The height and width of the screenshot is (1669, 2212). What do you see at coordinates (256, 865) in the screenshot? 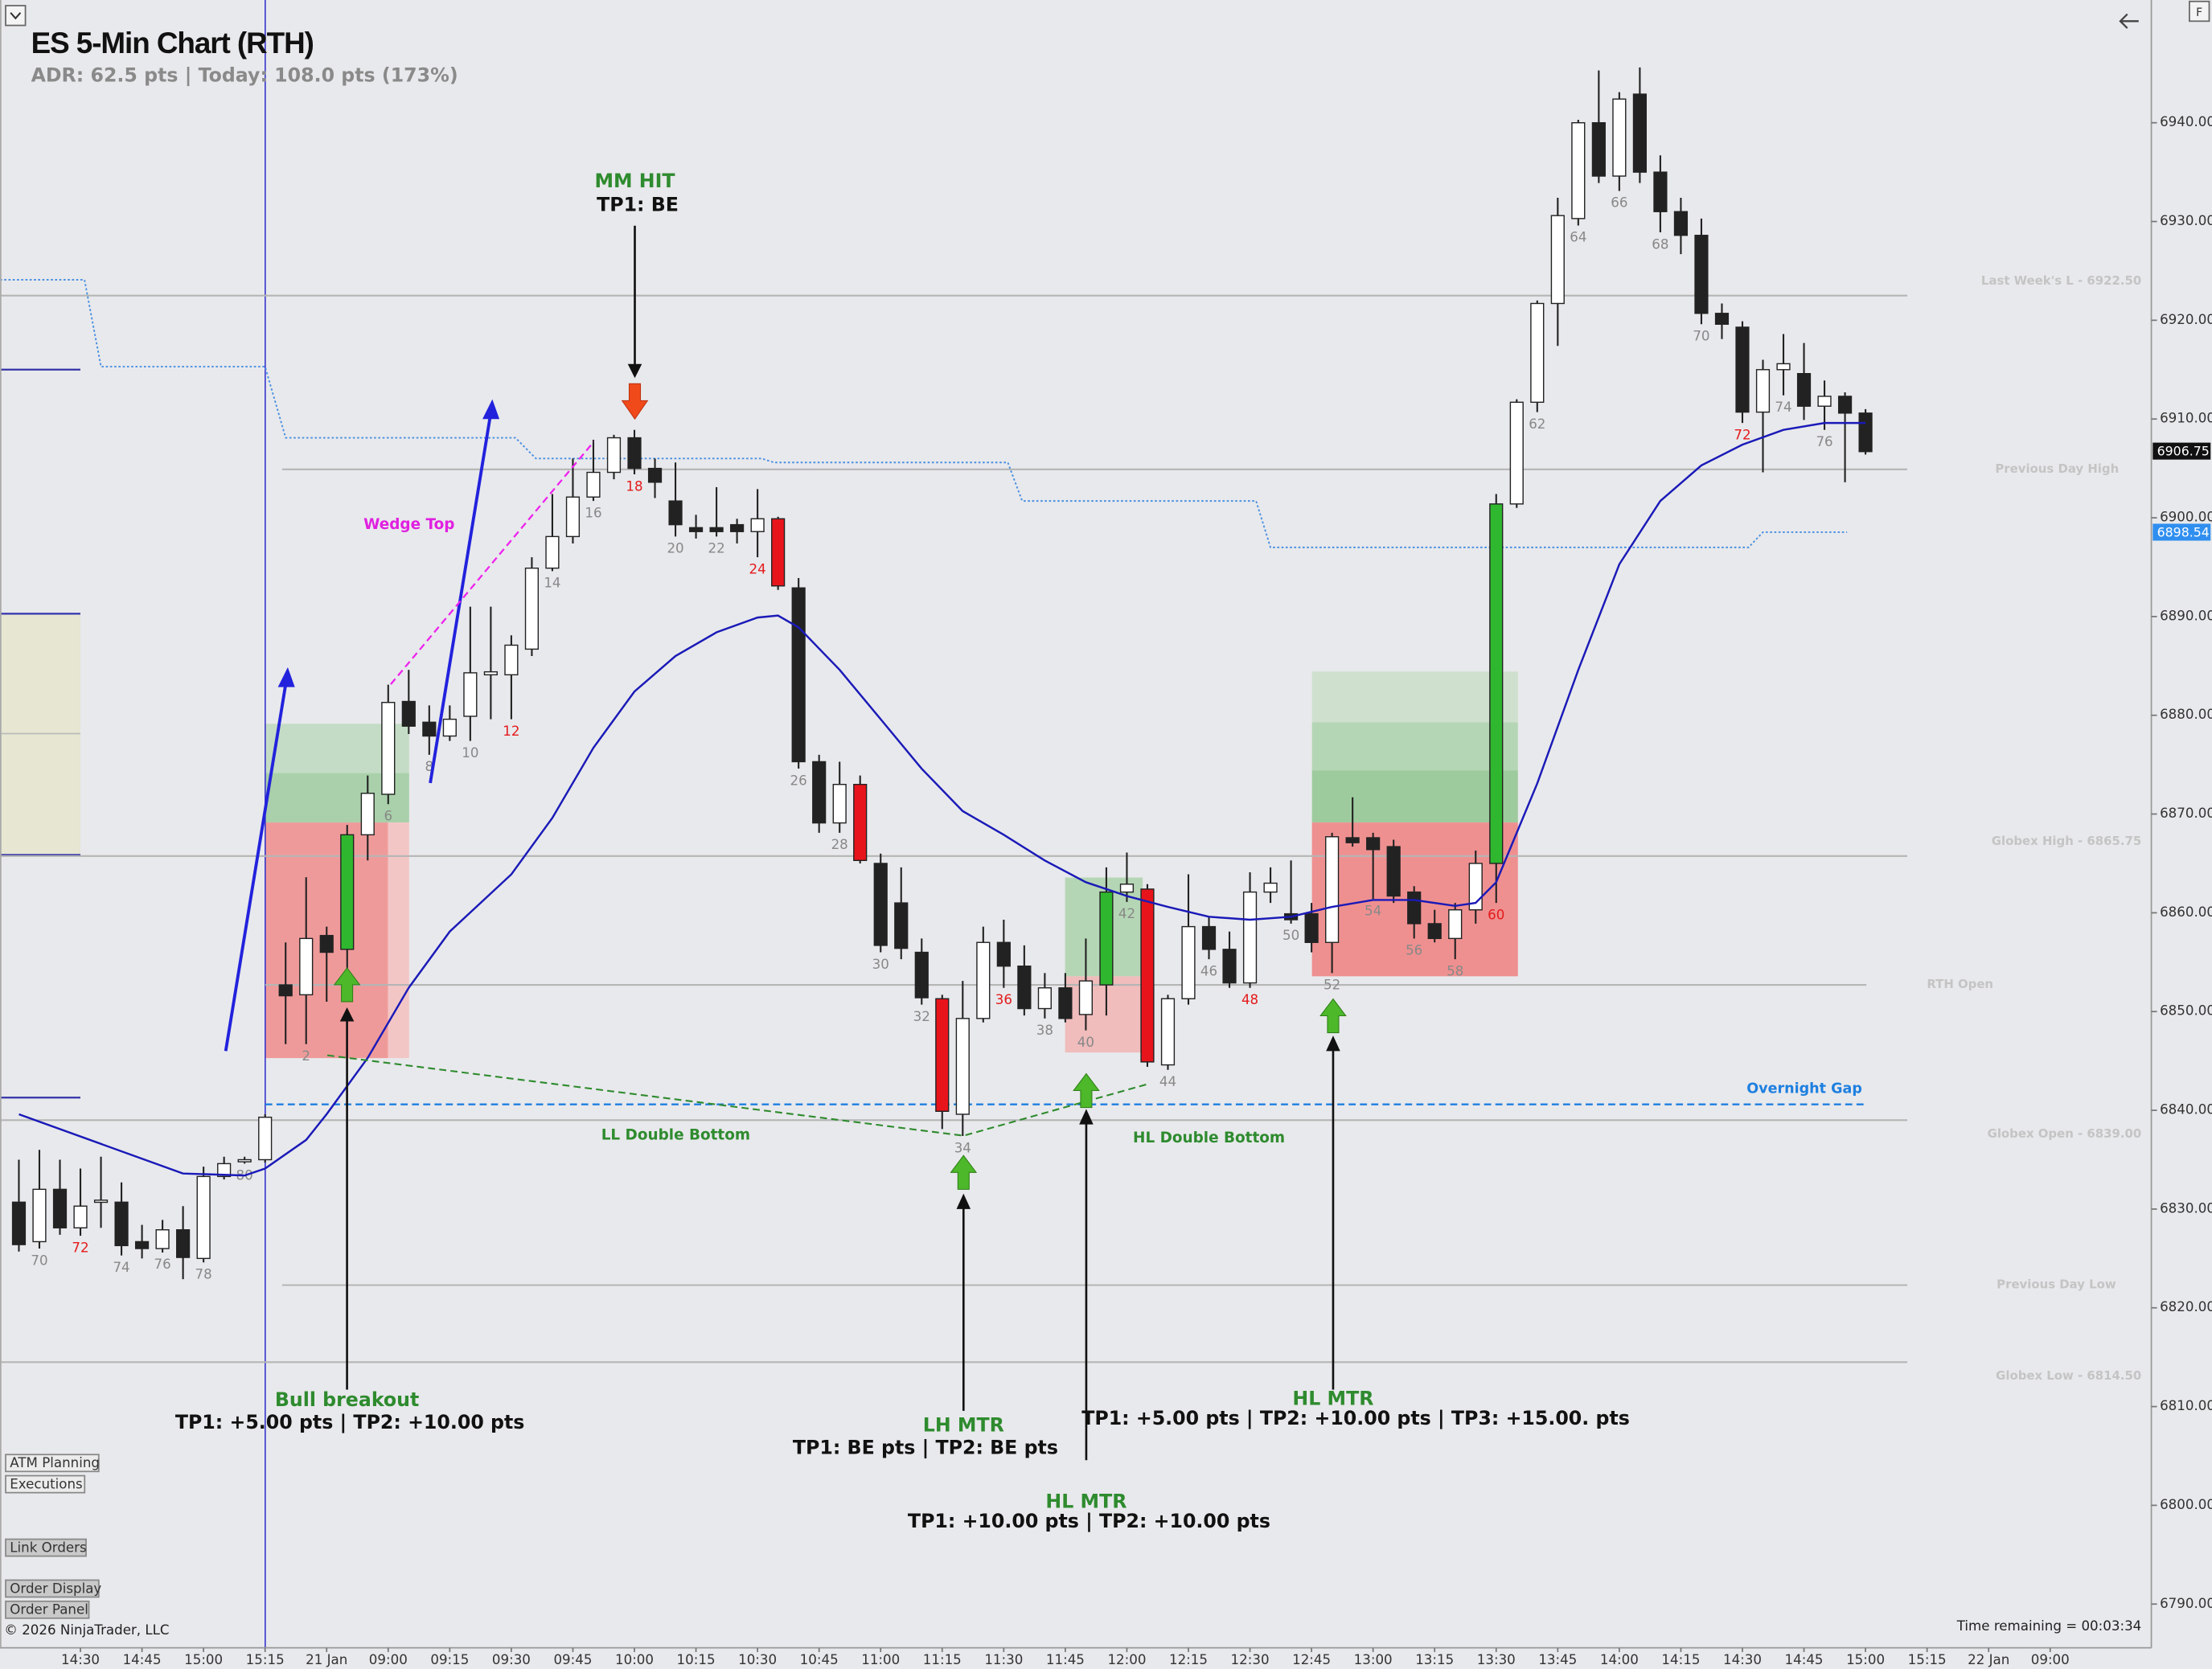
I see `trend-line` at bounding box center [256, 865].